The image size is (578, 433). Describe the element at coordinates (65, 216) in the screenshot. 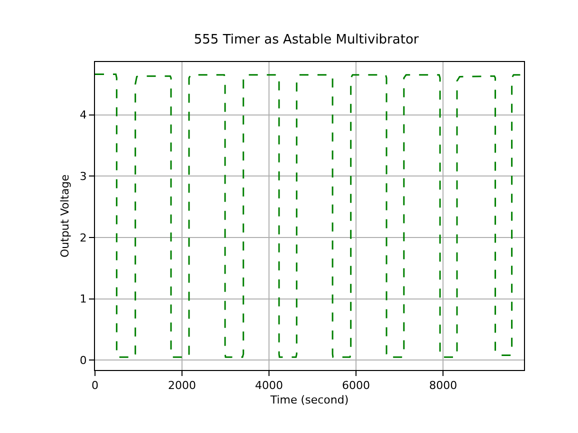

I see `y-axis-title: Output Voltage` at that location.